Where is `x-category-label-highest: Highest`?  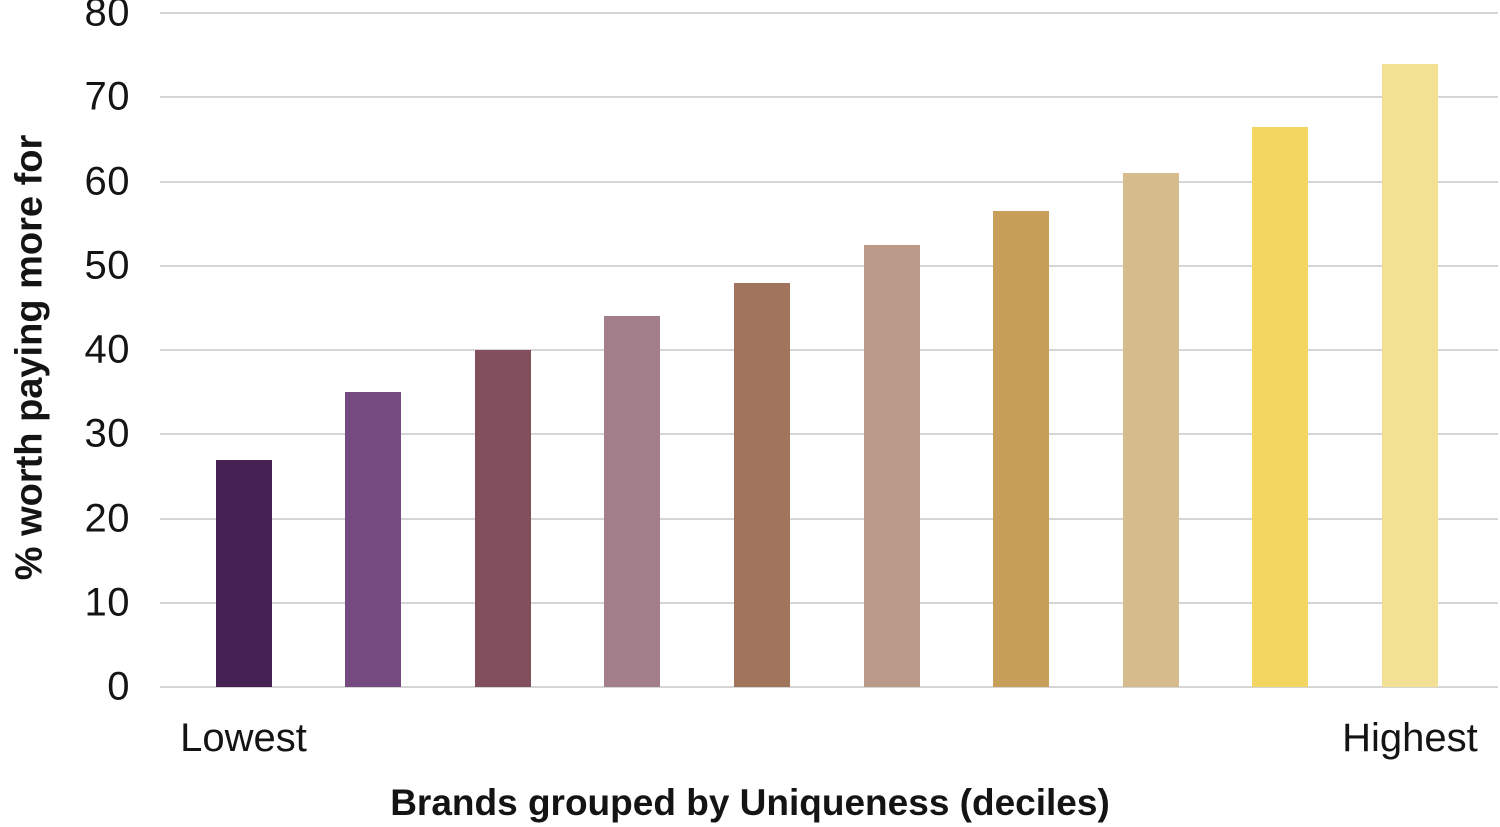
x-category-label-highest: Highest is located at coordinates (1410, 738).